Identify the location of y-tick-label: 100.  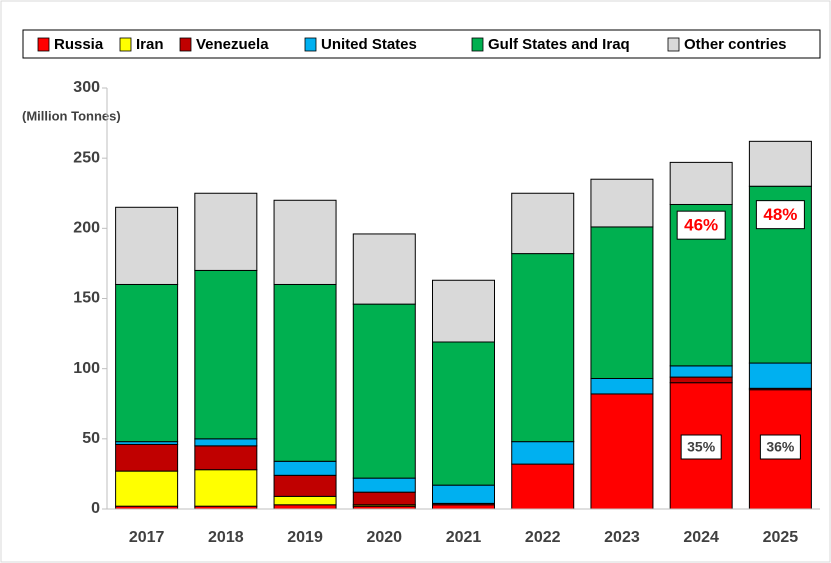
(86, 368).